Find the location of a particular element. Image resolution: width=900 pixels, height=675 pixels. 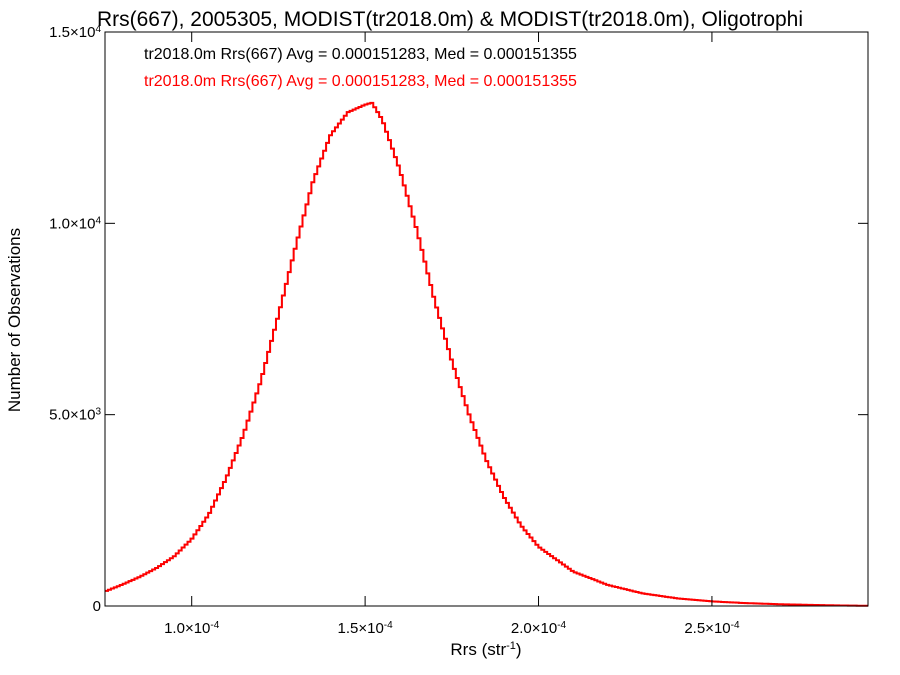

x-tick-label-mantissa: 2.5×10 is located at coordinates (707, 628).